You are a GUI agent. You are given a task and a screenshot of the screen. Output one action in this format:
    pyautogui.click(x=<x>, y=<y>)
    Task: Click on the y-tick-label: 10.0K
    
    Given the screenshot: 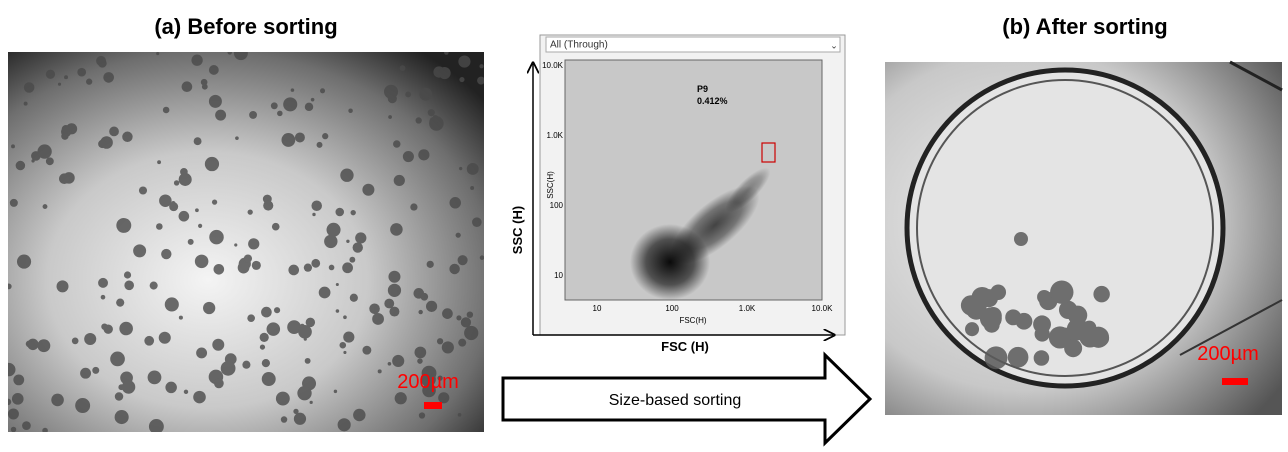 What is the action you would take?
    pyautogui.click(x=553, y=65)
    